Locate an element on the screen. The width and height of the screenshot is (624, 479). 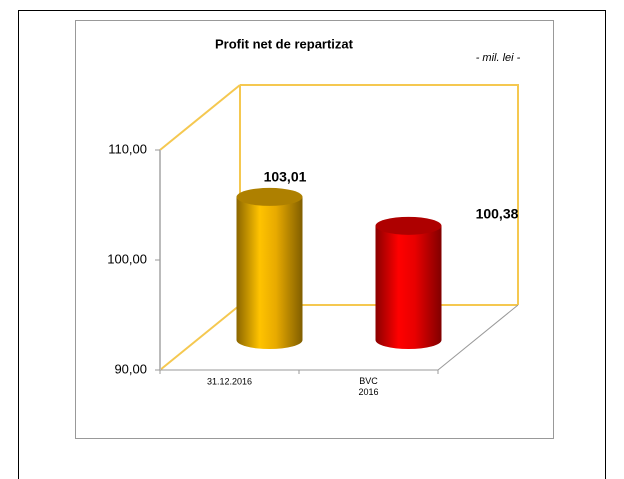
chart-subtitle: - mil. lei - is located at coordinates (498, 58).